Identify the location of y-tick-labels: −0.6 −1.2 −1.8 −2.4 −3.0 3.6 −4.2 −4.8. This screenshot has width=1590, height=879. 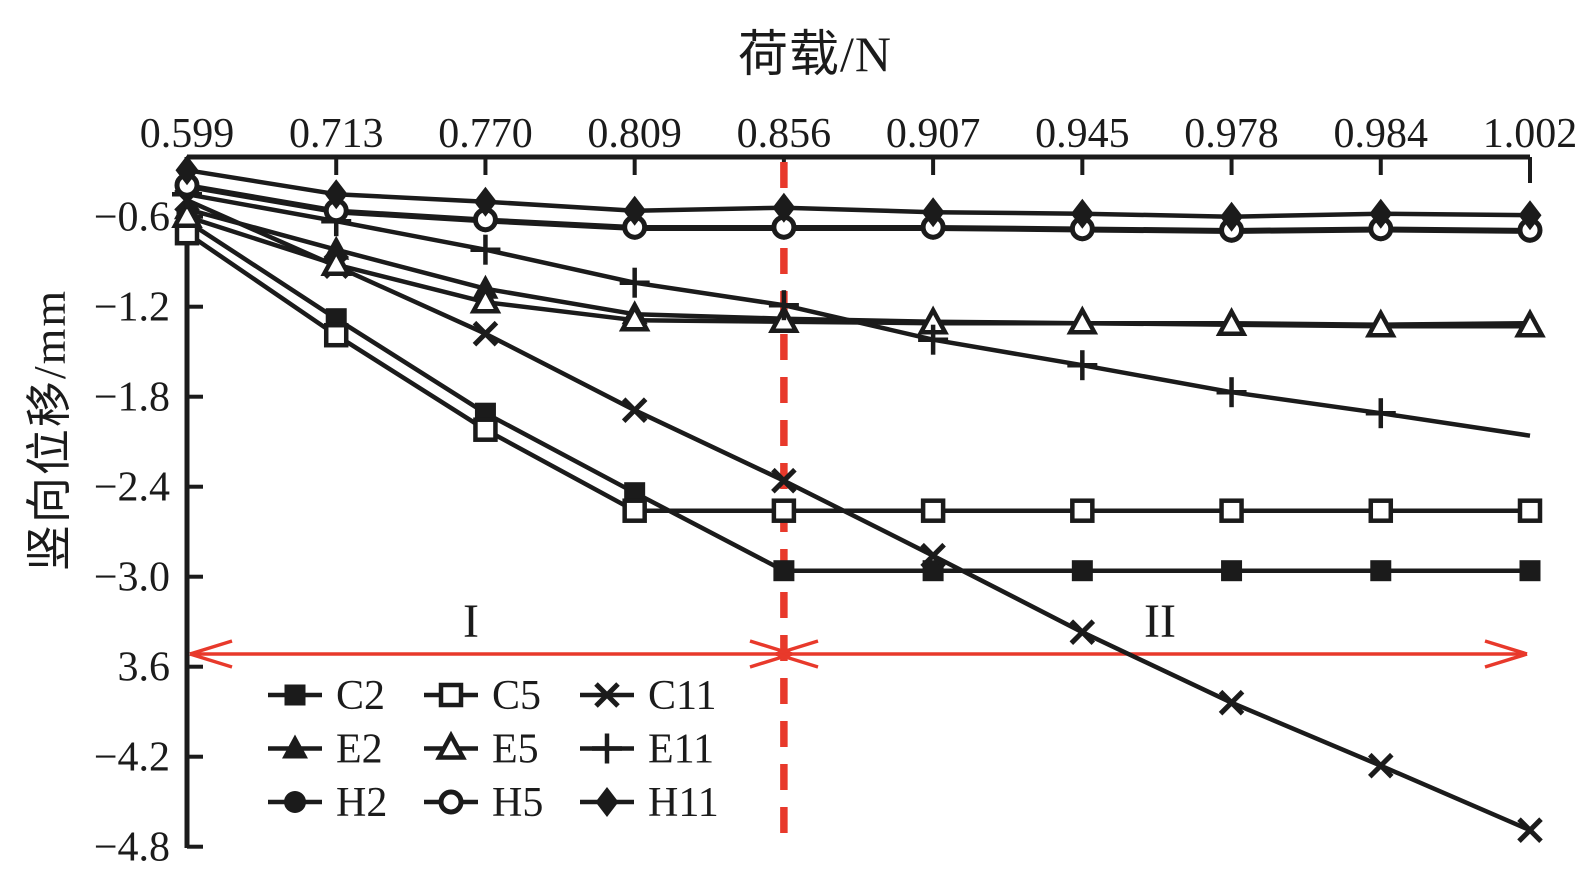
(132, 533).